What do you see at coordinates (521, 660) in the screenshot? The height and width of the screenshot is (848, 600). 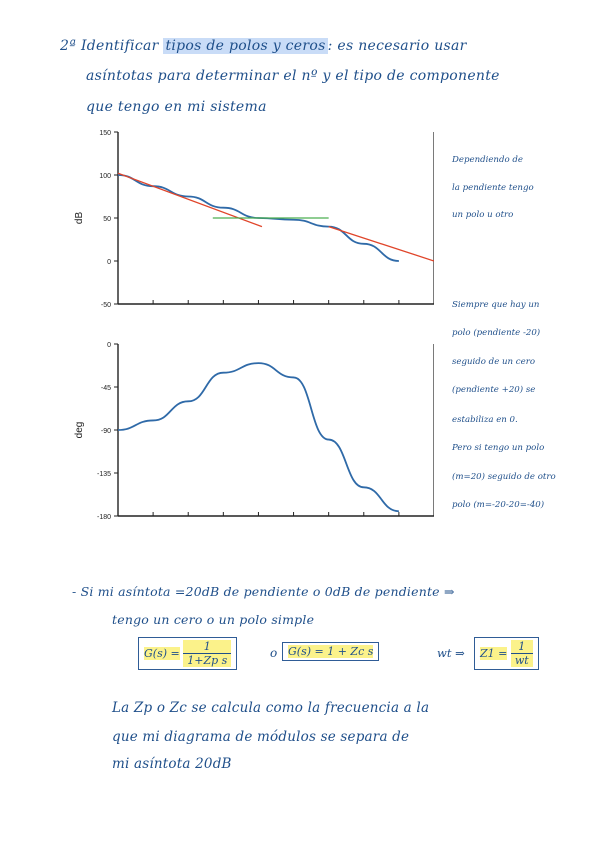 I see `tau-fraction-denominator: wt` at bounding box center [521, 660].